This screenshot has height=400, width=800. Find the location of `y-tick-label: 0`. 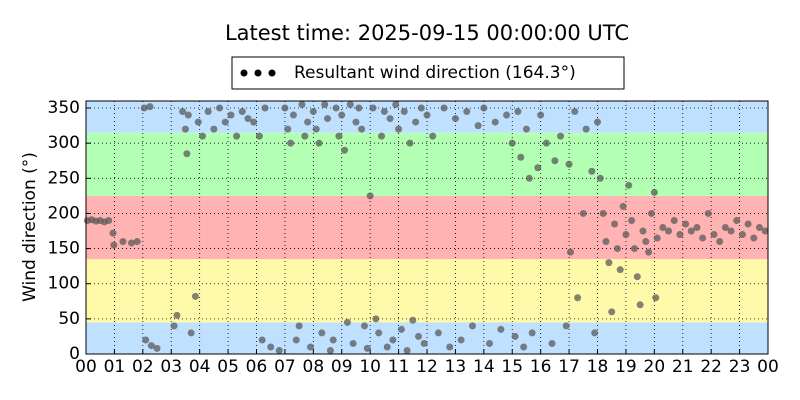

y-tick-label: 0 is located at coordinates (74, 354).